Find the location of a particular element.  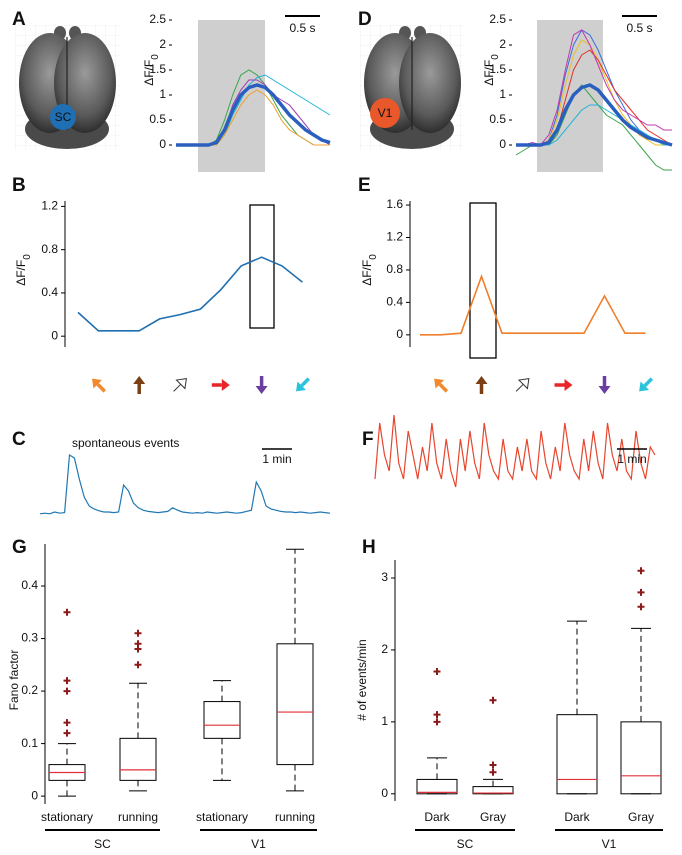

y-tick-label: 3 is located at coordinates (384, 577).